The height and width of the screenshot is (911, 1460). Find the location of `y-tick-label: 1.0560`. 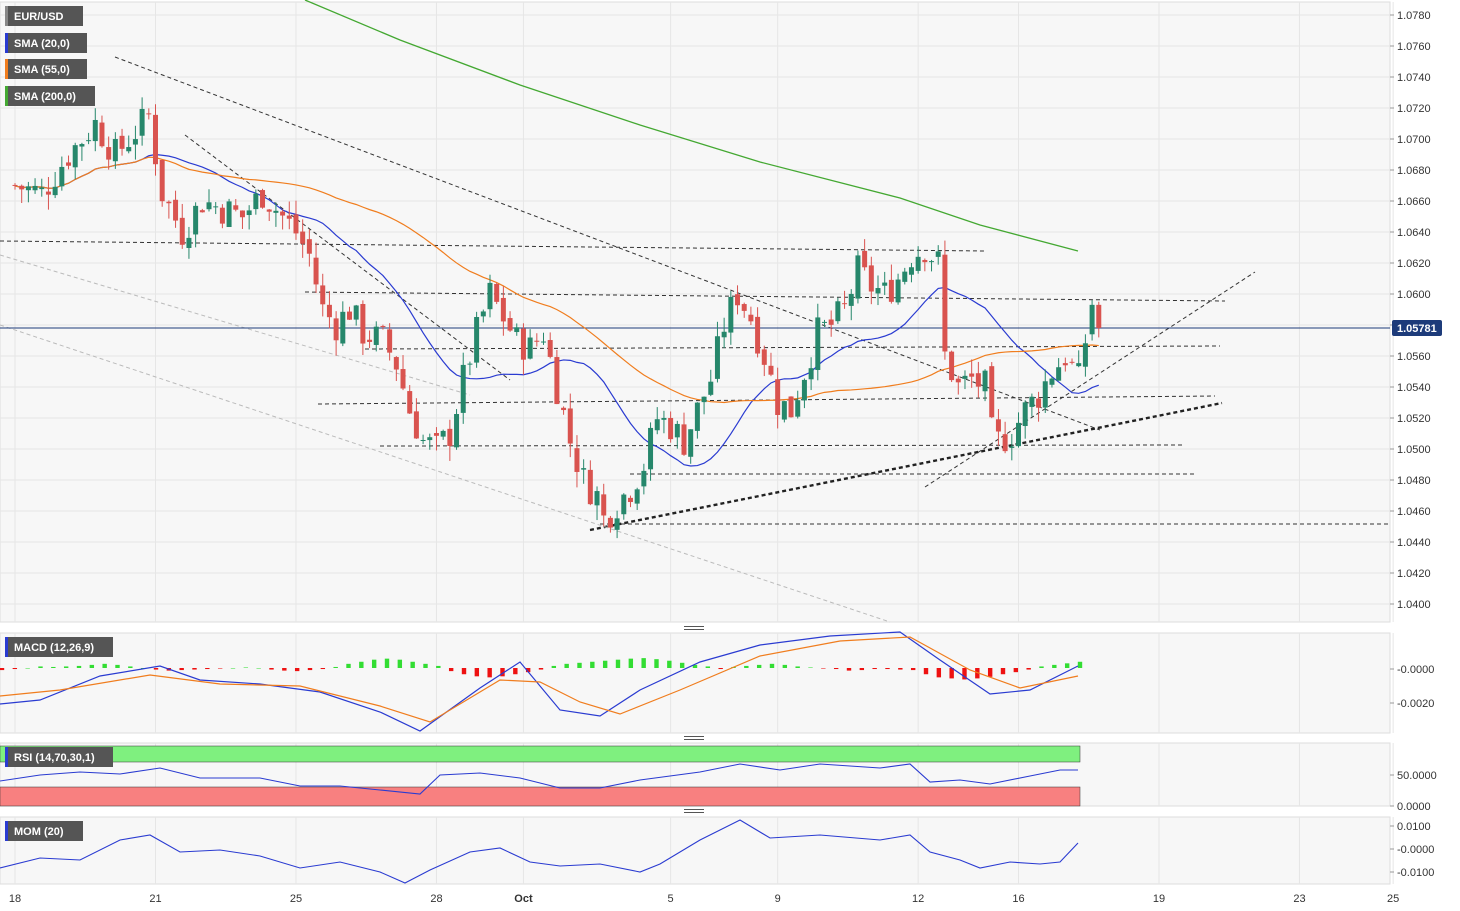

y-tick-label: 1.0560 is located at coordinates (1414, 357).